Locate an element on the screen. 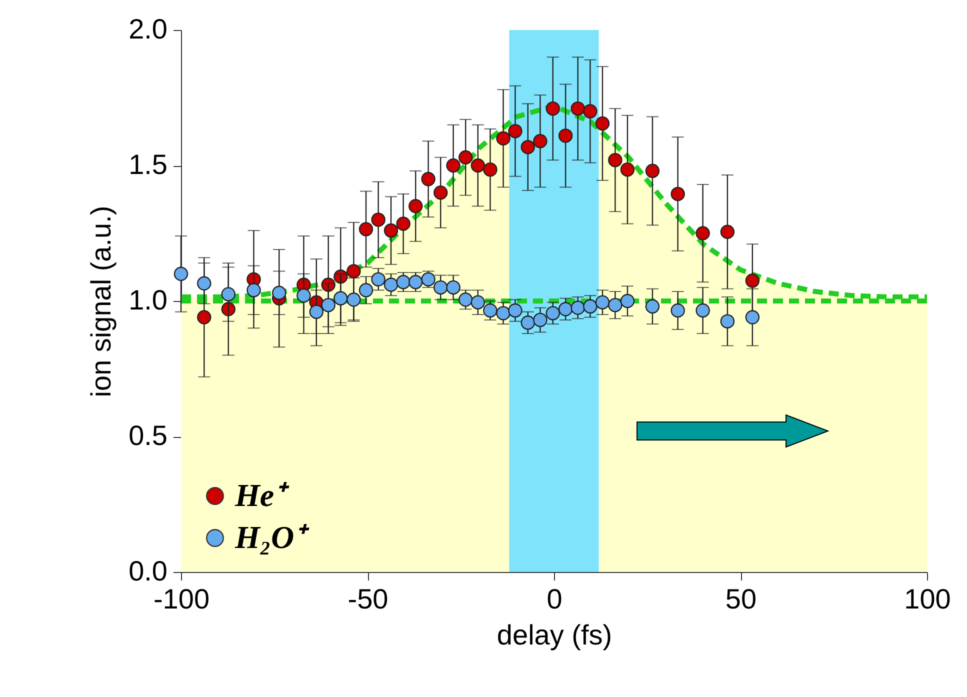  y-tick-label: 0.0 is located at coordinates (148, 571).